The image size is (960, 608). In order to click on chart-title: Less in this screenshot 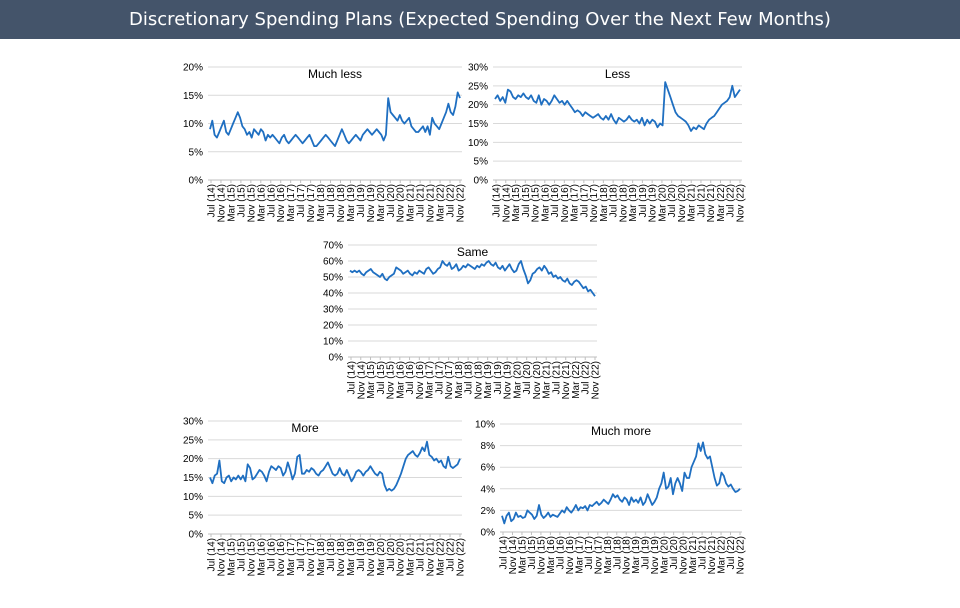, I will do `click(617, 74)`.